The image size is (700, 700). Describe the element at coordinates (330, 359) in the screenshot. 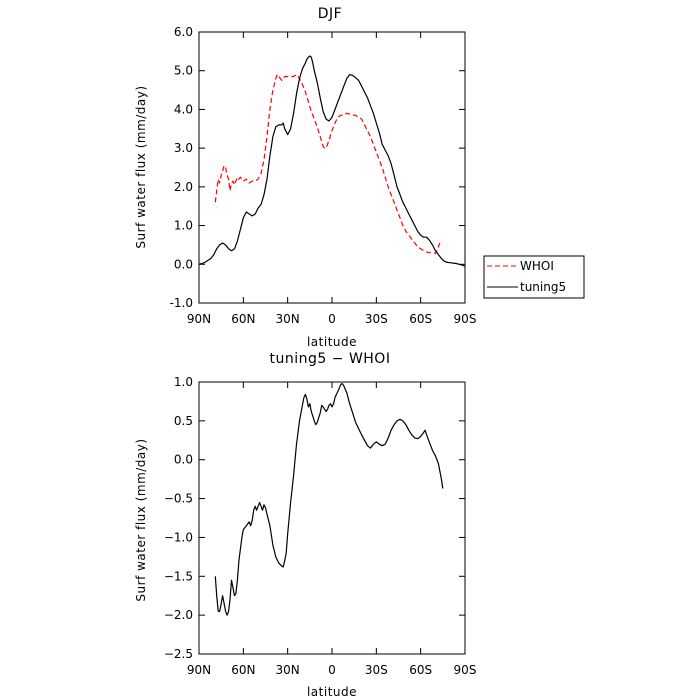

I see `chart-title: tuning5 − WHOI` at that location.